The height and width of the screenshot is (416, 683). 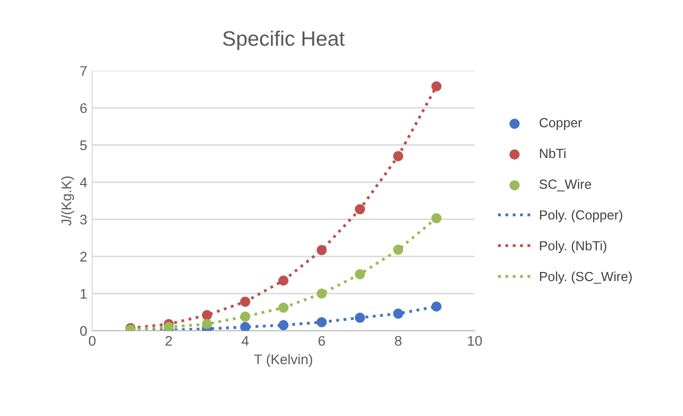 I want to click on x-axis-title: T (Kelvin), so click(x=283, y=361).